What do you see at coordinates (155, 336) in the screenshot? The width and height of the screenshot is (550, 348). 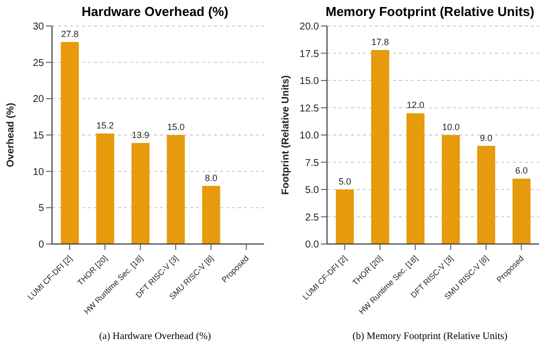 I see `text: (a) Hardware Overhead (%)` at bounding box center [155, 336].